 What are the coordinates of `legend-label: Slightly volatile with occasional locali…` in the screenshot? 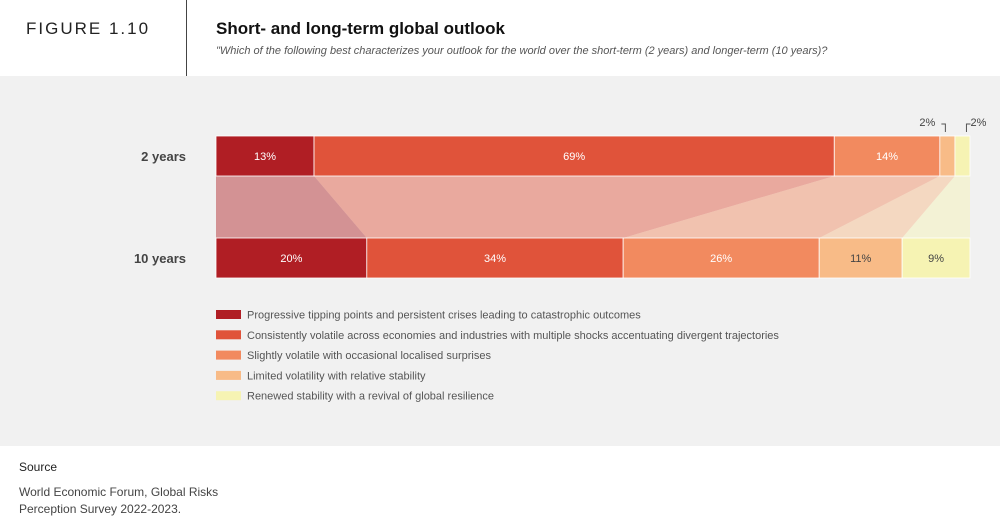 It's located at (369, 356).